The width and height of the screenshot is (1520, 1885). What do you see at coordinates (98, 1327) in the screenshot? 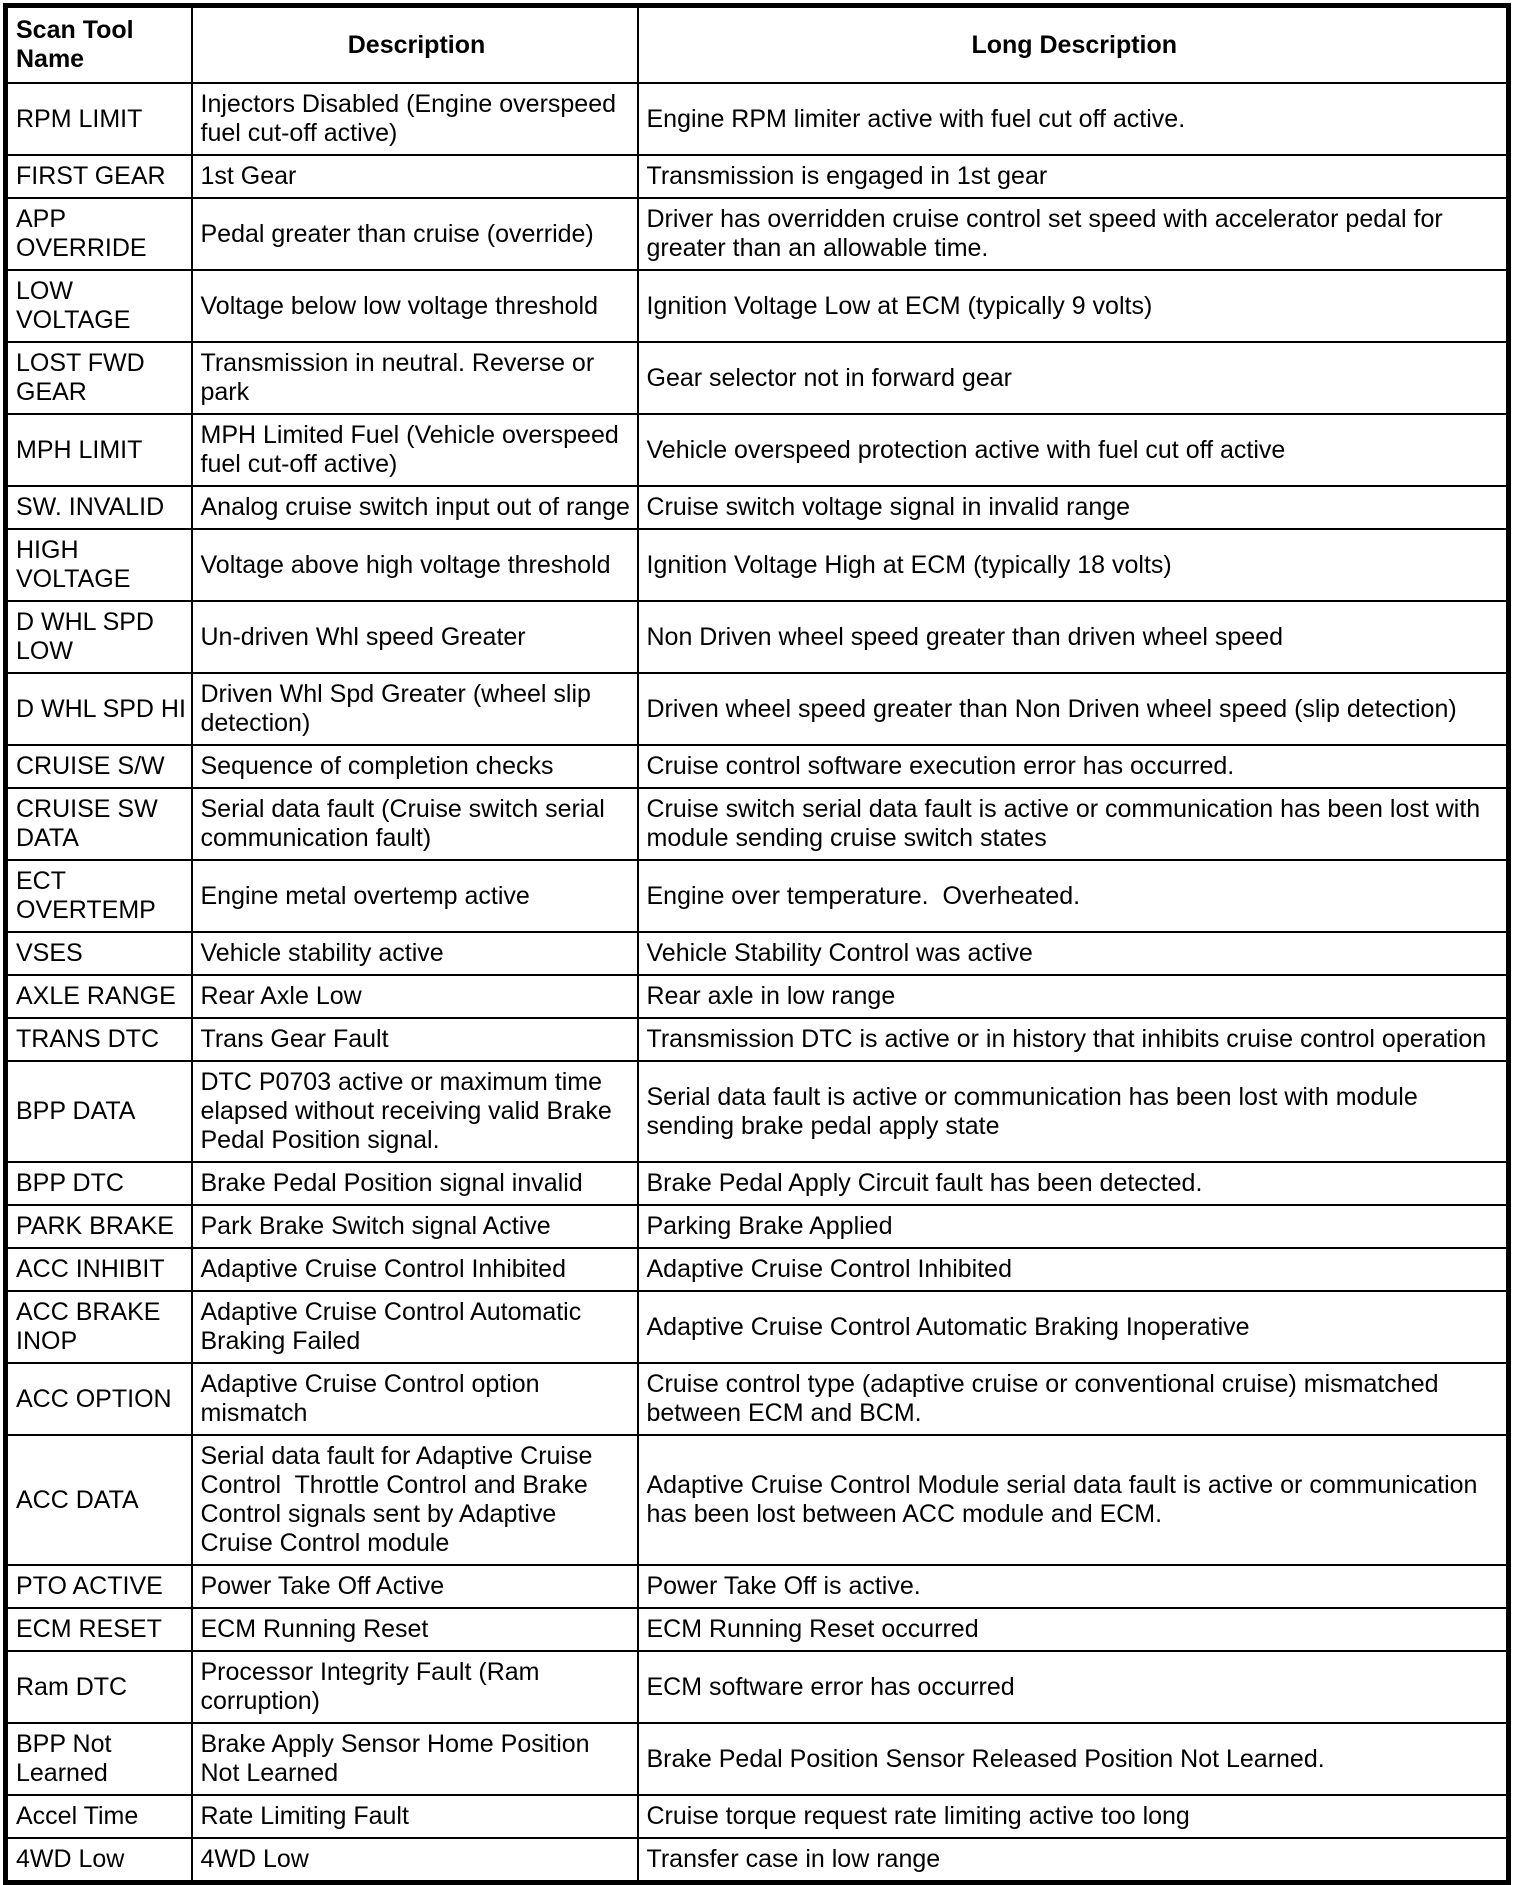
I see `scan-tool-name-cell: ACC BRAKE INOP` at bounding box center [98, 1327].